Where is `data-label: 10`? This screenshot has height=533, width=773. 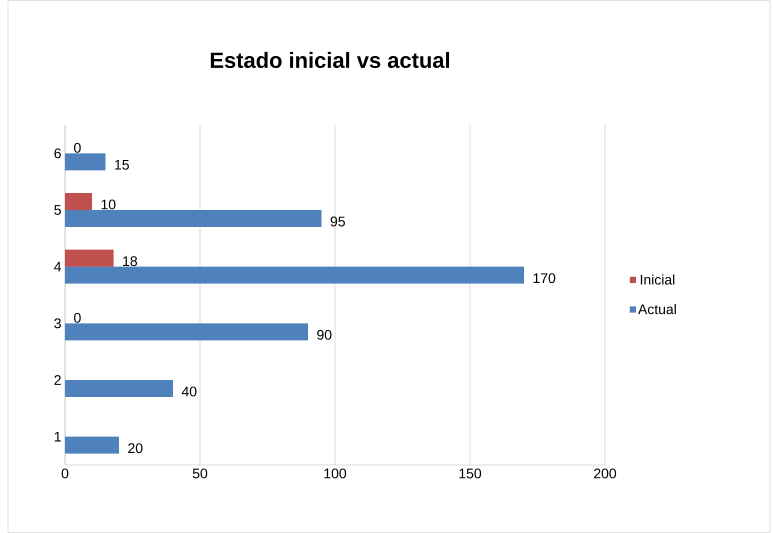 data-label: 10 is located at coordinates (109, 205).